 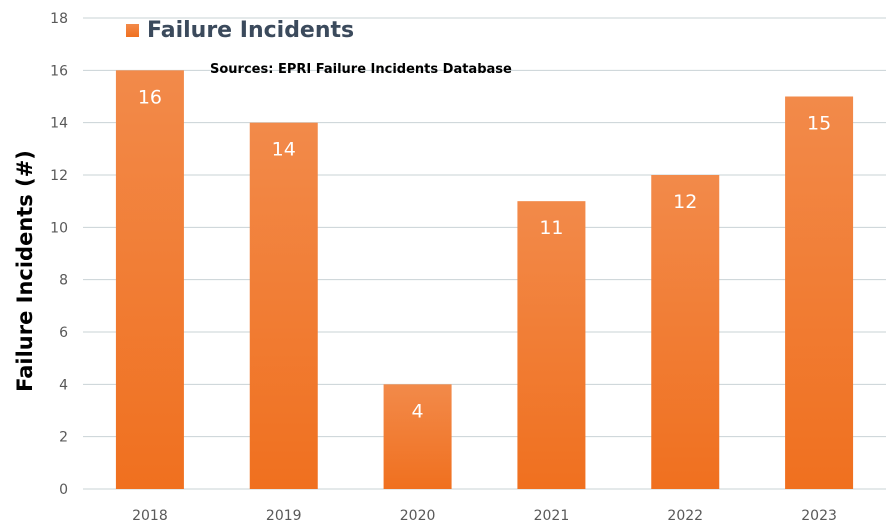 I want to click on data-label-2018: 16, so click(x=150, y=97).